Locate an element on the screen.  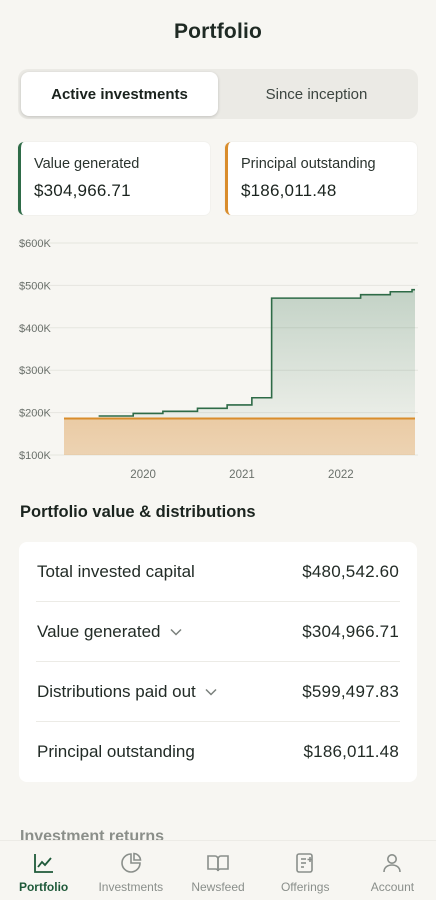
row-label: Value generated is located at coordinates (99, 631).